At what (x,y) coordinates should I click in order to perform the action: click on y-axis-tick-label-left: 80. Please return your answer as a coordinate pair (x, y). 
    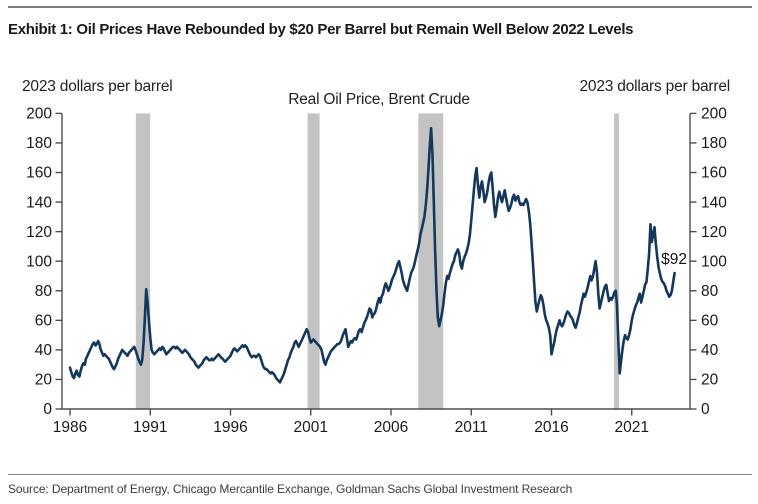
    Looking at the image, I should click on (44, 291).